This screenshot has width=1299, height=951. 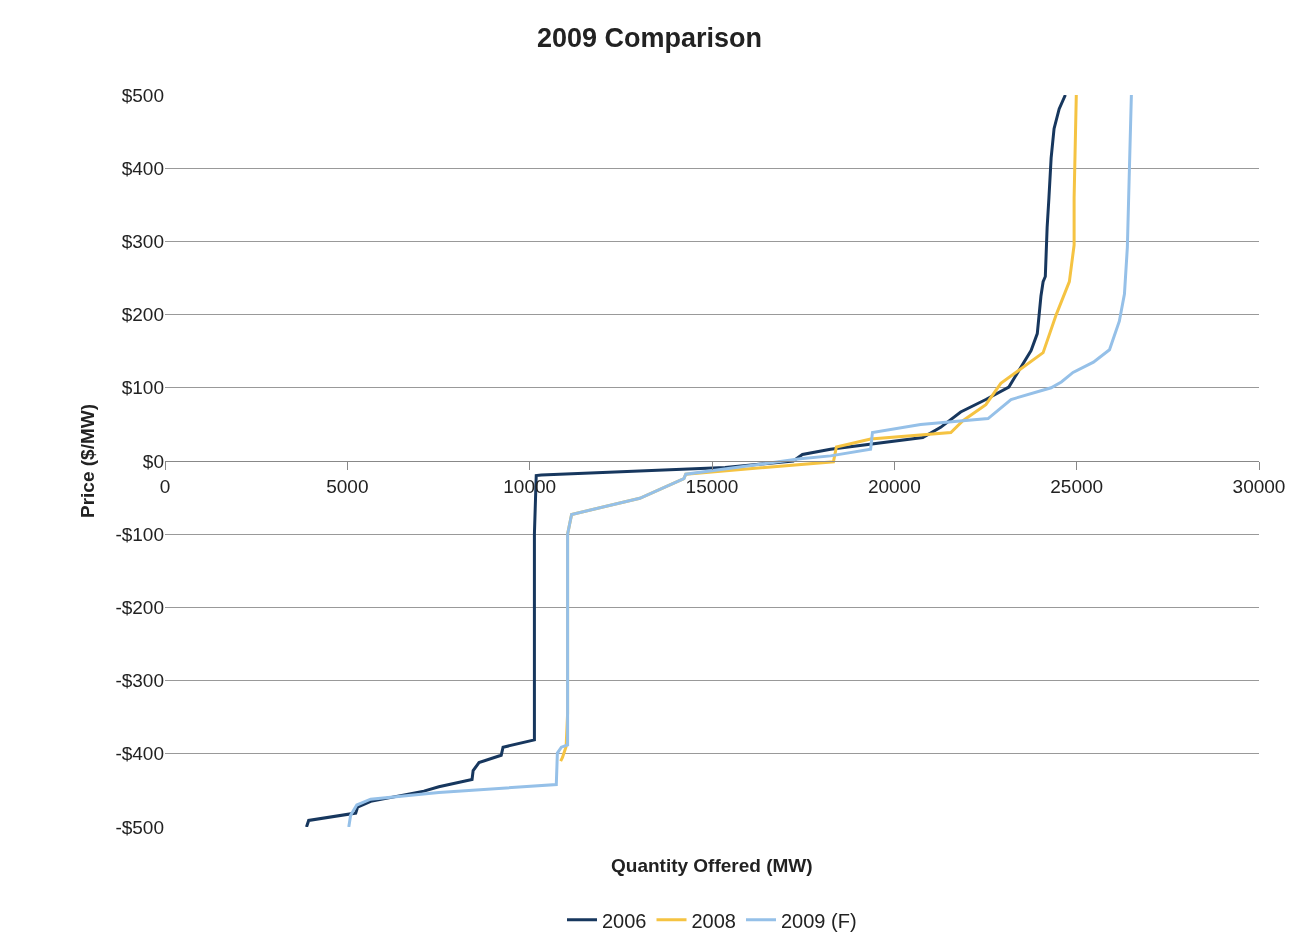 I want to click on y-tick-label: $400, so click(x=142, y=168).